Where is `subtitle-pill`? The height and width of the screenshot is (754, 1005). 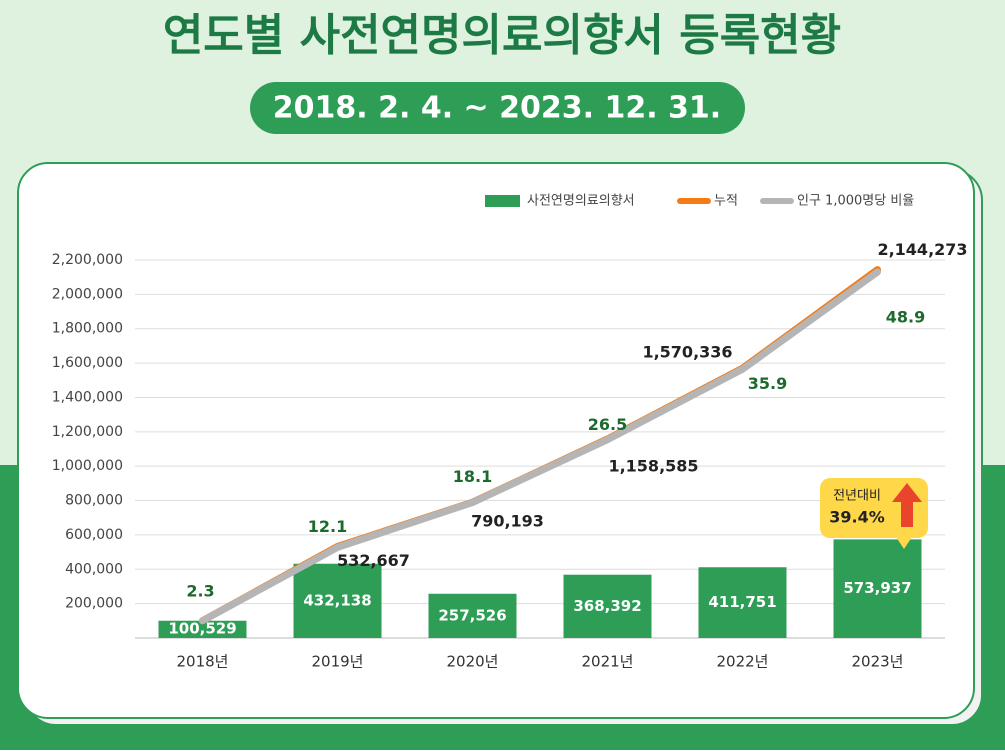 subtitle-pill is located at coordinates (497, 108).